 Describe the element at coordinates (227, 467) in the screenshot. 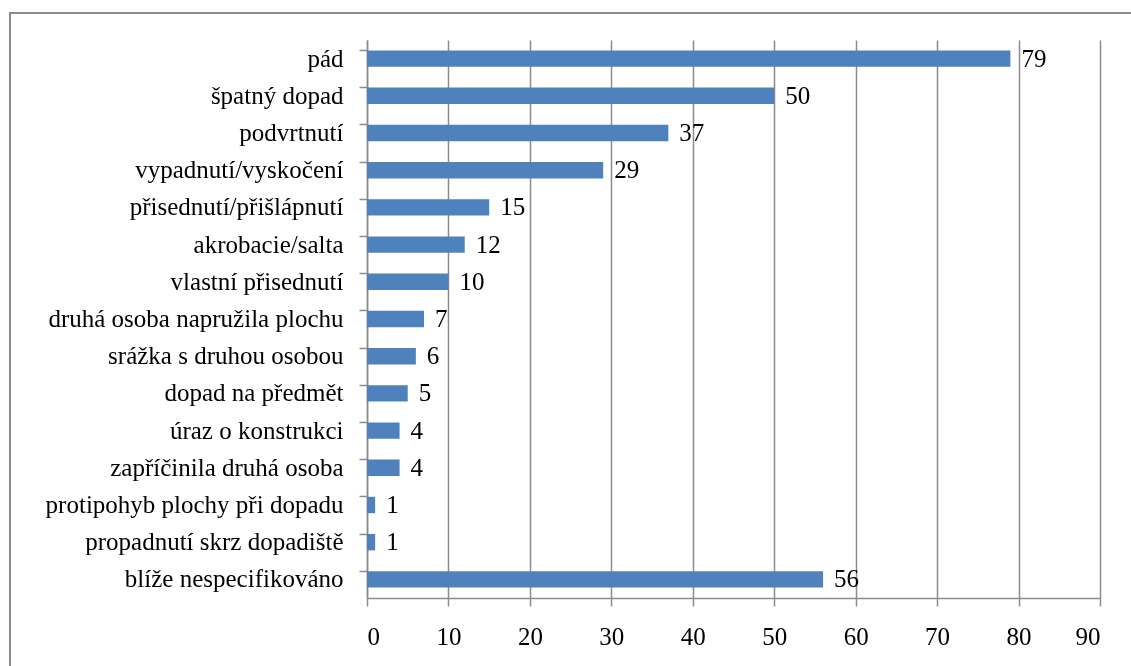

I see `y-tick-label: zapříčinila druhá osoba` at that location.